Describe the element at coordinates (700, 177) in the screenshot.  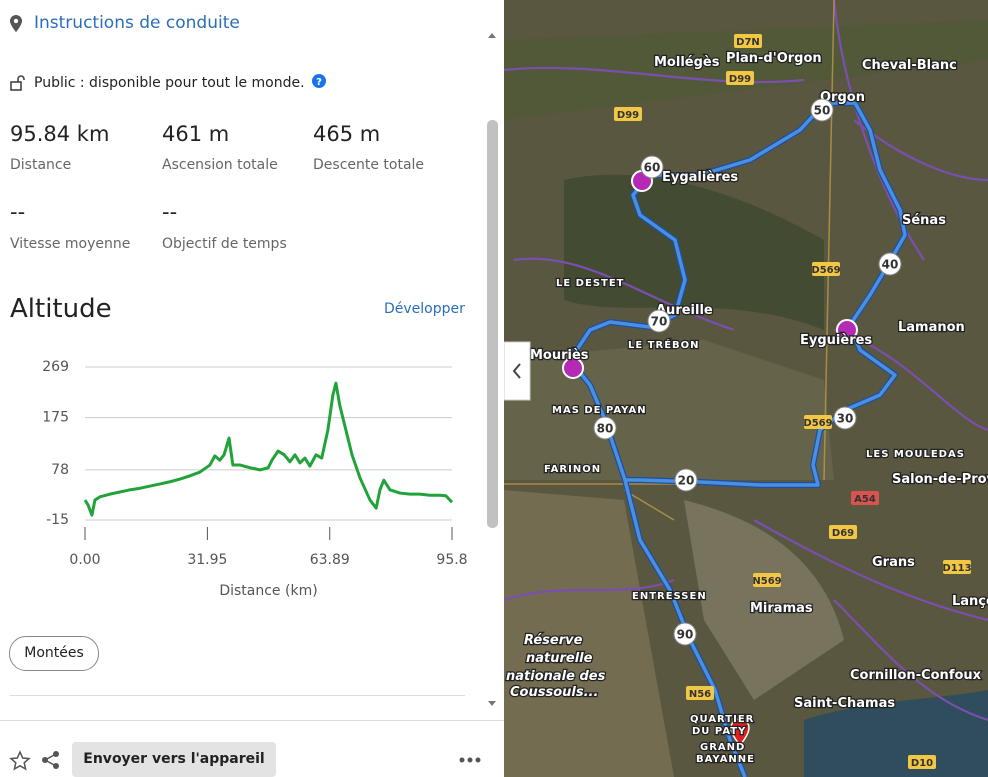
I see `place-label: Eygalières` at that location.